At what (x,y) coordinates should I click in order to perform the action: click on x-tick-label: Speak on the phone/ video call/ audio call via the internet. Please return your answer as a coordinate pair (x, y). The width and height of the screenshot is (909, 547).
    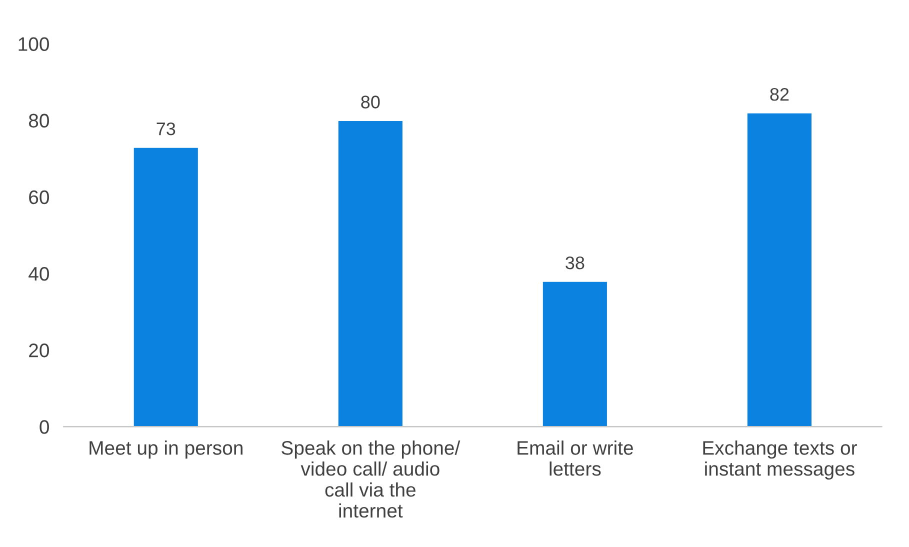
    Looking at the image, I should click on (371, 479).